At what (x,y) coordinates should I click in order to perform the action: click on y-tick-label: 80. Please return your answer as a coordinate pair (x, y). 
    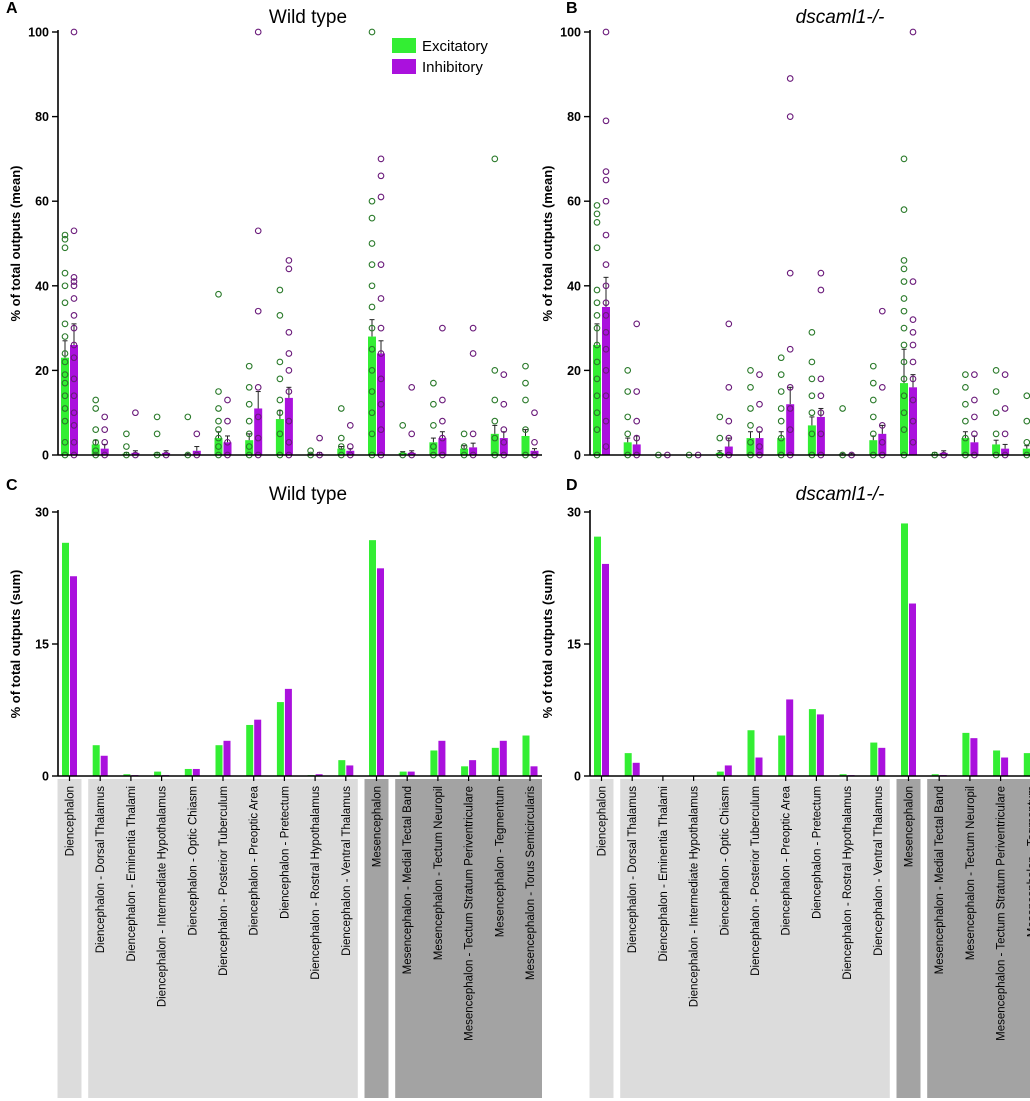
    Looking at the image, I should click on (574, 117).